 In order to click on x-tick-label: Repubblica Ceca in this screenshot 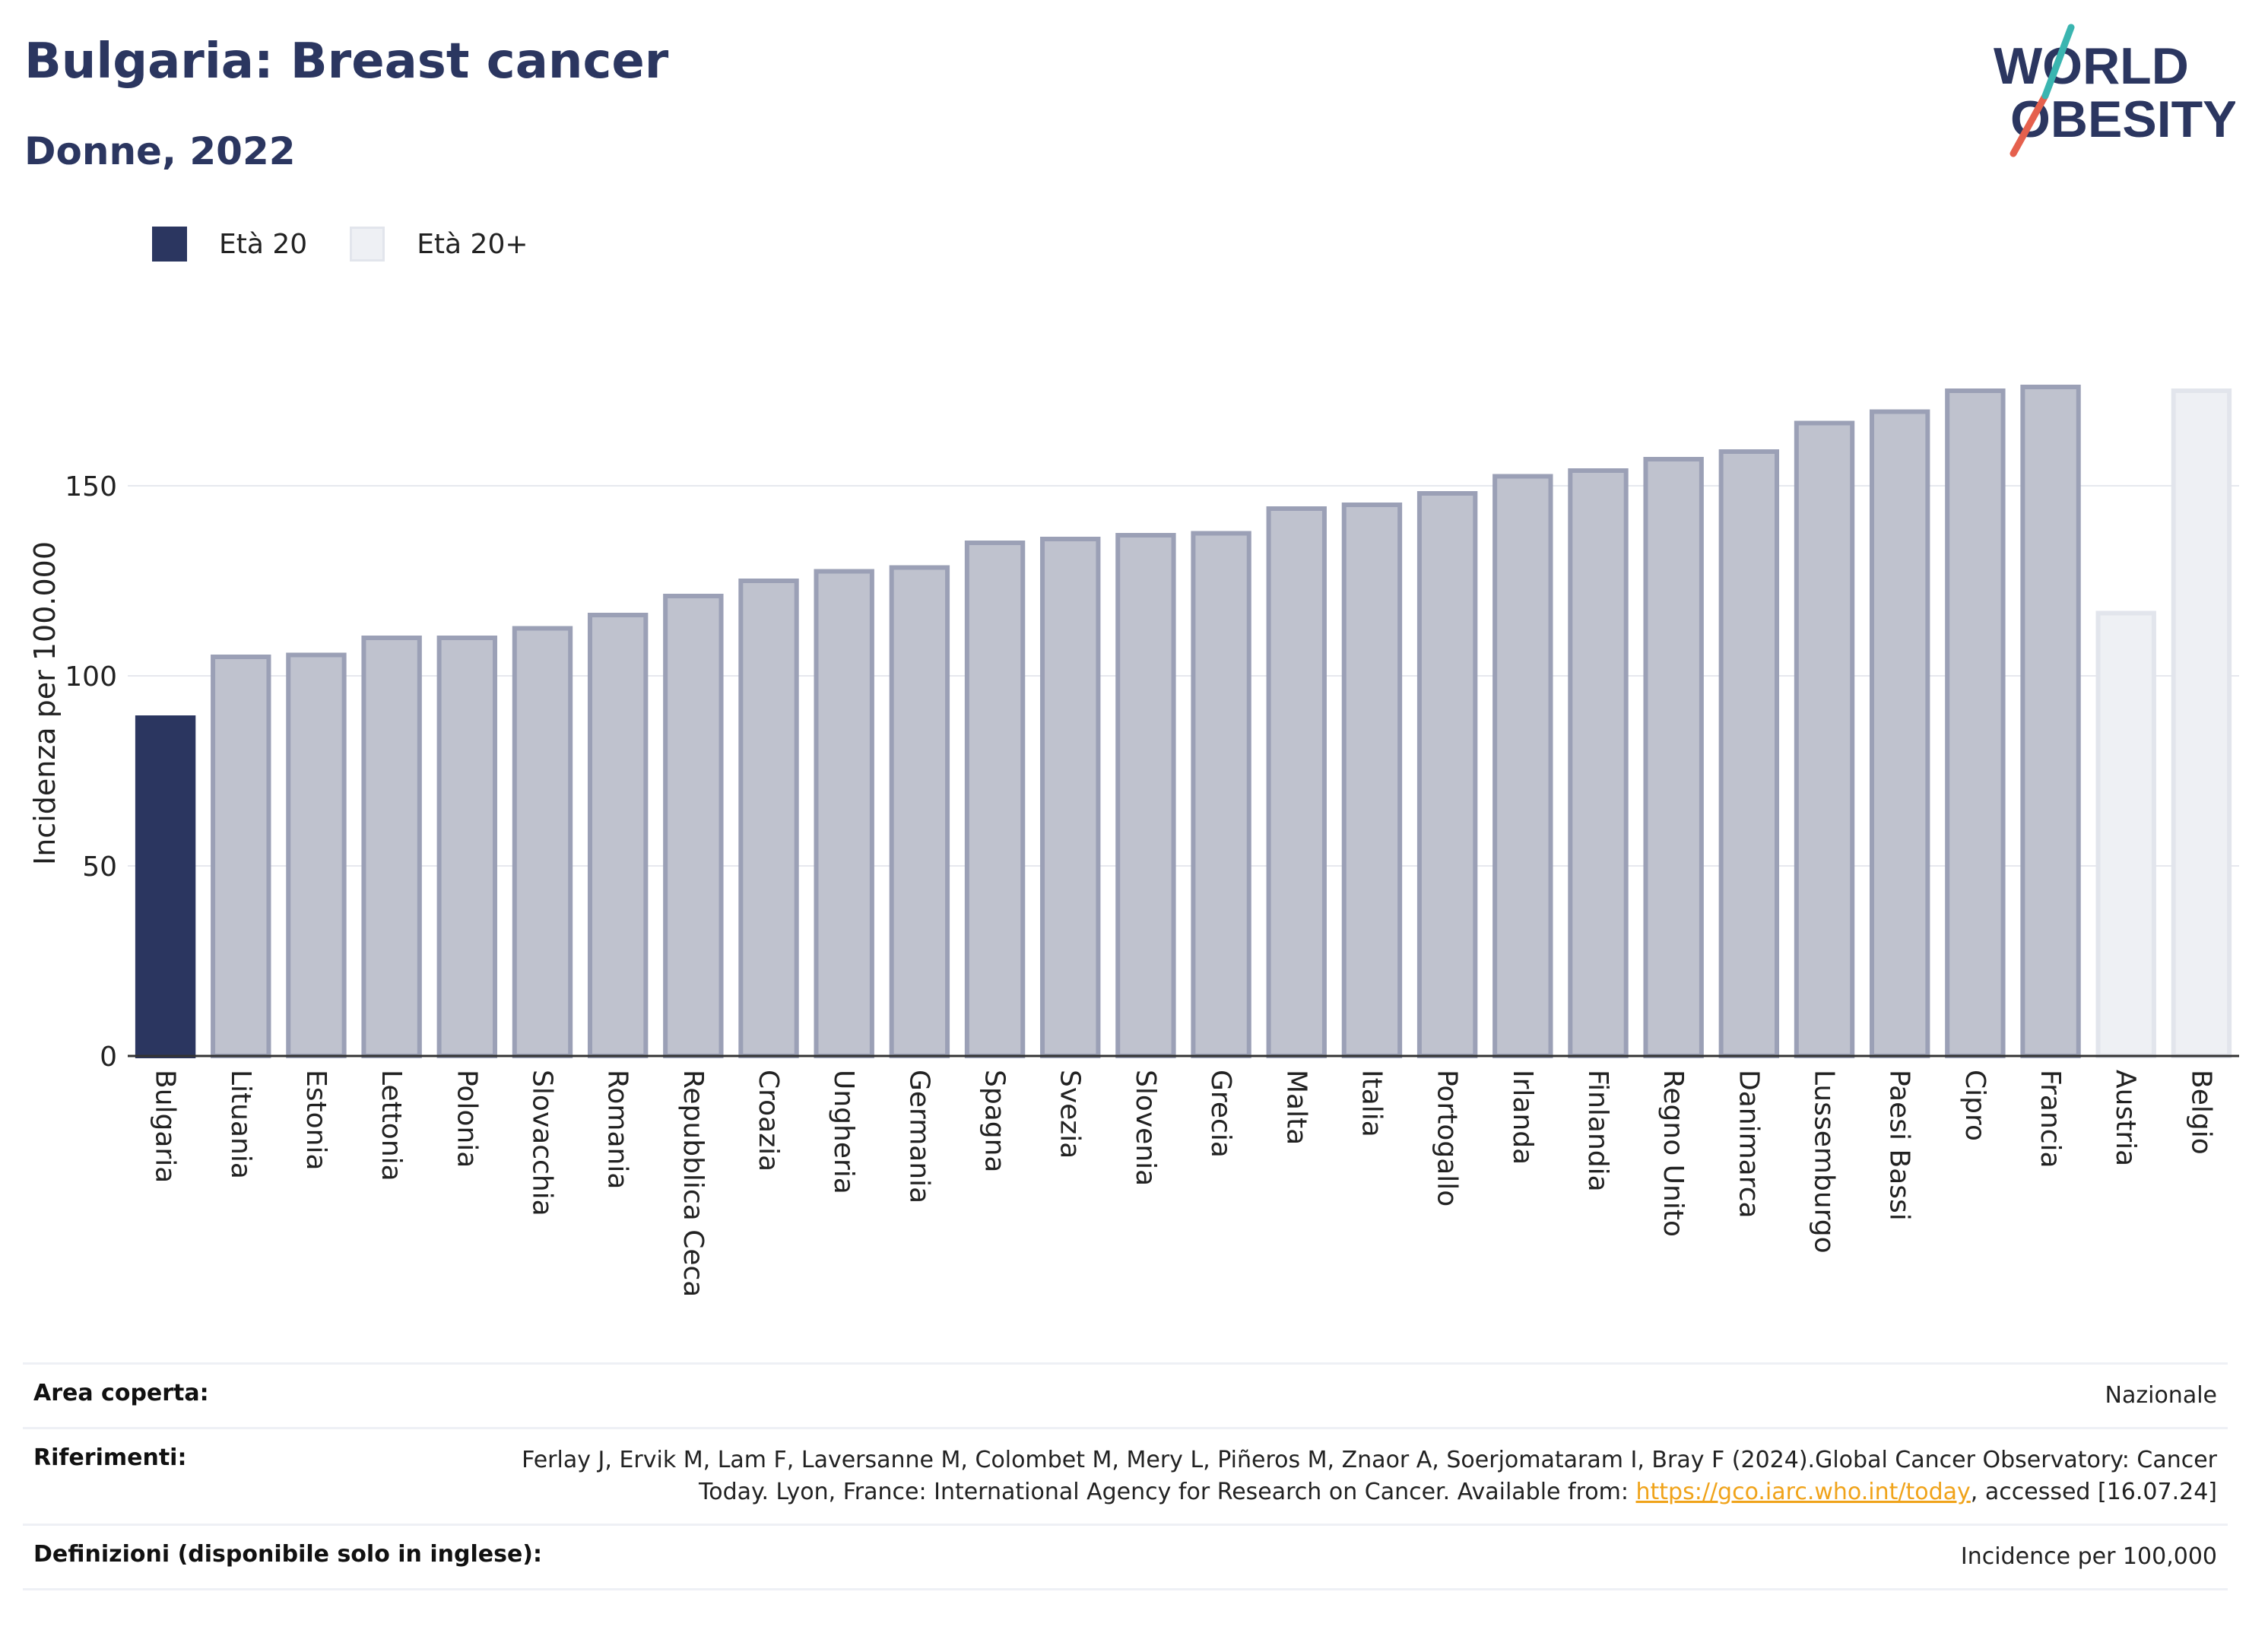, I will do `click(693, 1183)`.